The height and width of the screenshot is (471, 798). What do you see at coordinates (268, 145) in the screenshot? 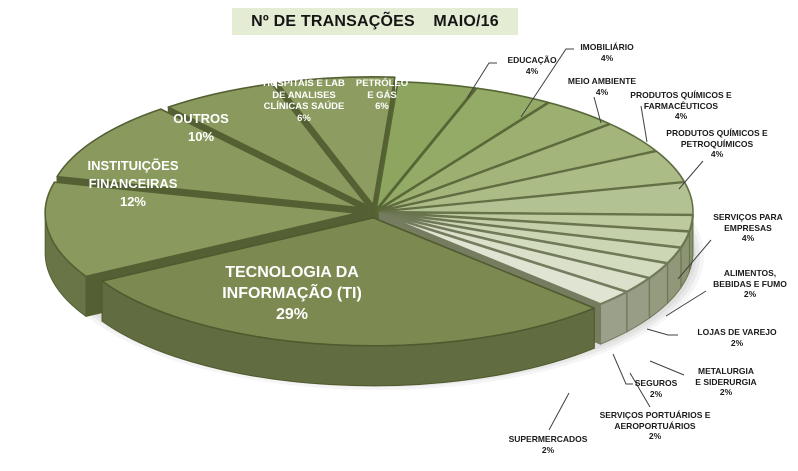
I see `slice-hospitais-e-lab-de-analises-clinicas-saude` at bounding box center [268, 145].